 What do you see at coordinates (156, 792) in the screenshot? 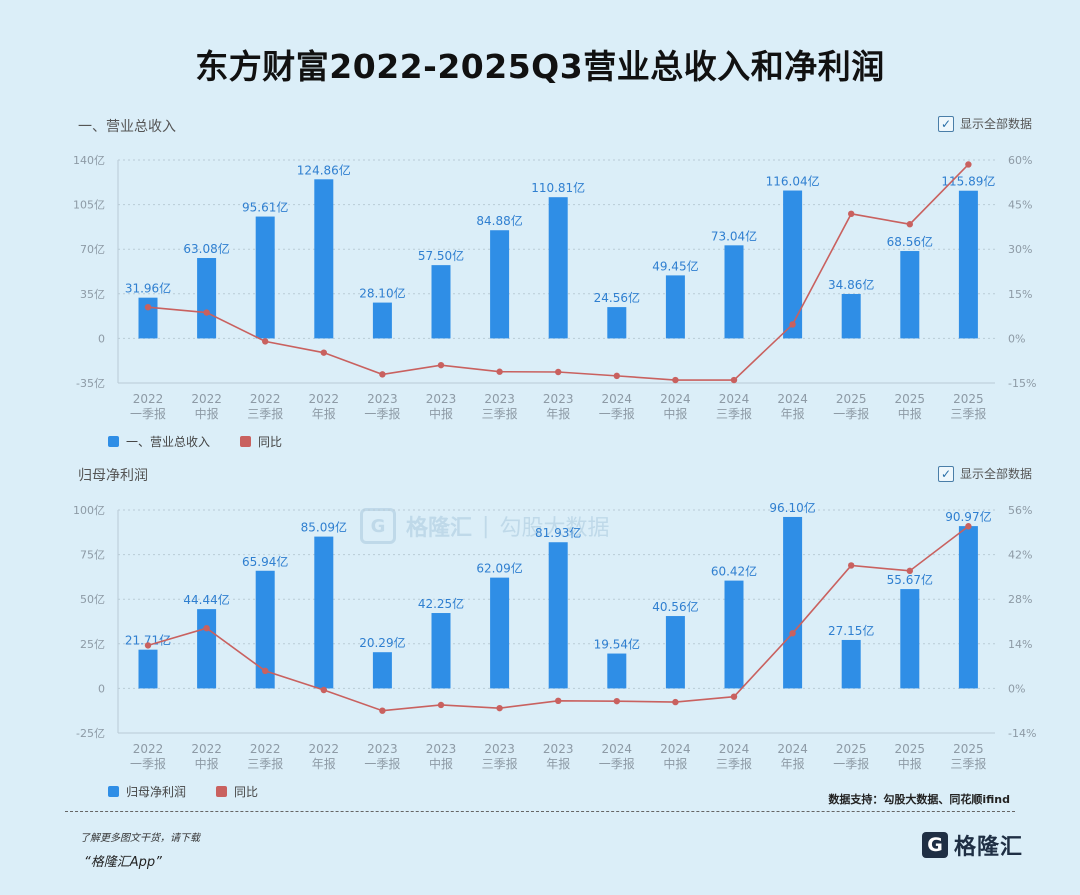
I see `legend-label-net-profit: 归母净利润` at bounding box center [156, 792].